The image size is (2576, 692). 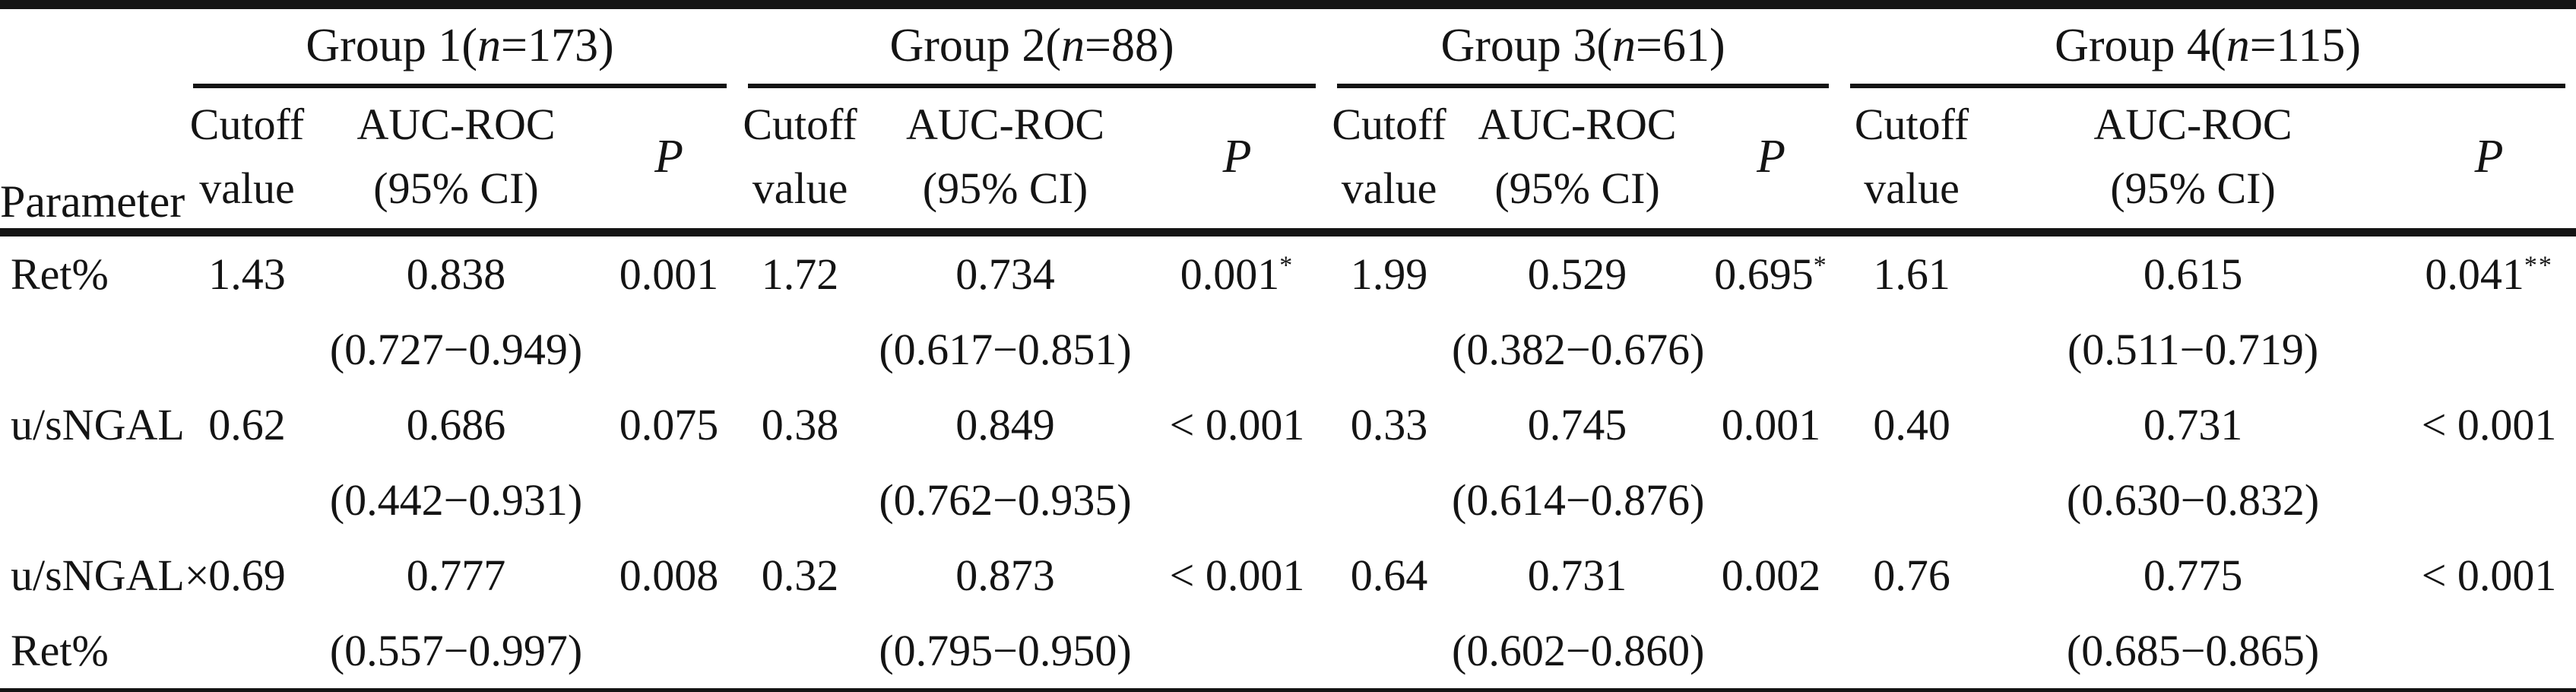 I want to click on g3-auc-header: AUC-ROC (95% CI), so click(x=1577, y=162).